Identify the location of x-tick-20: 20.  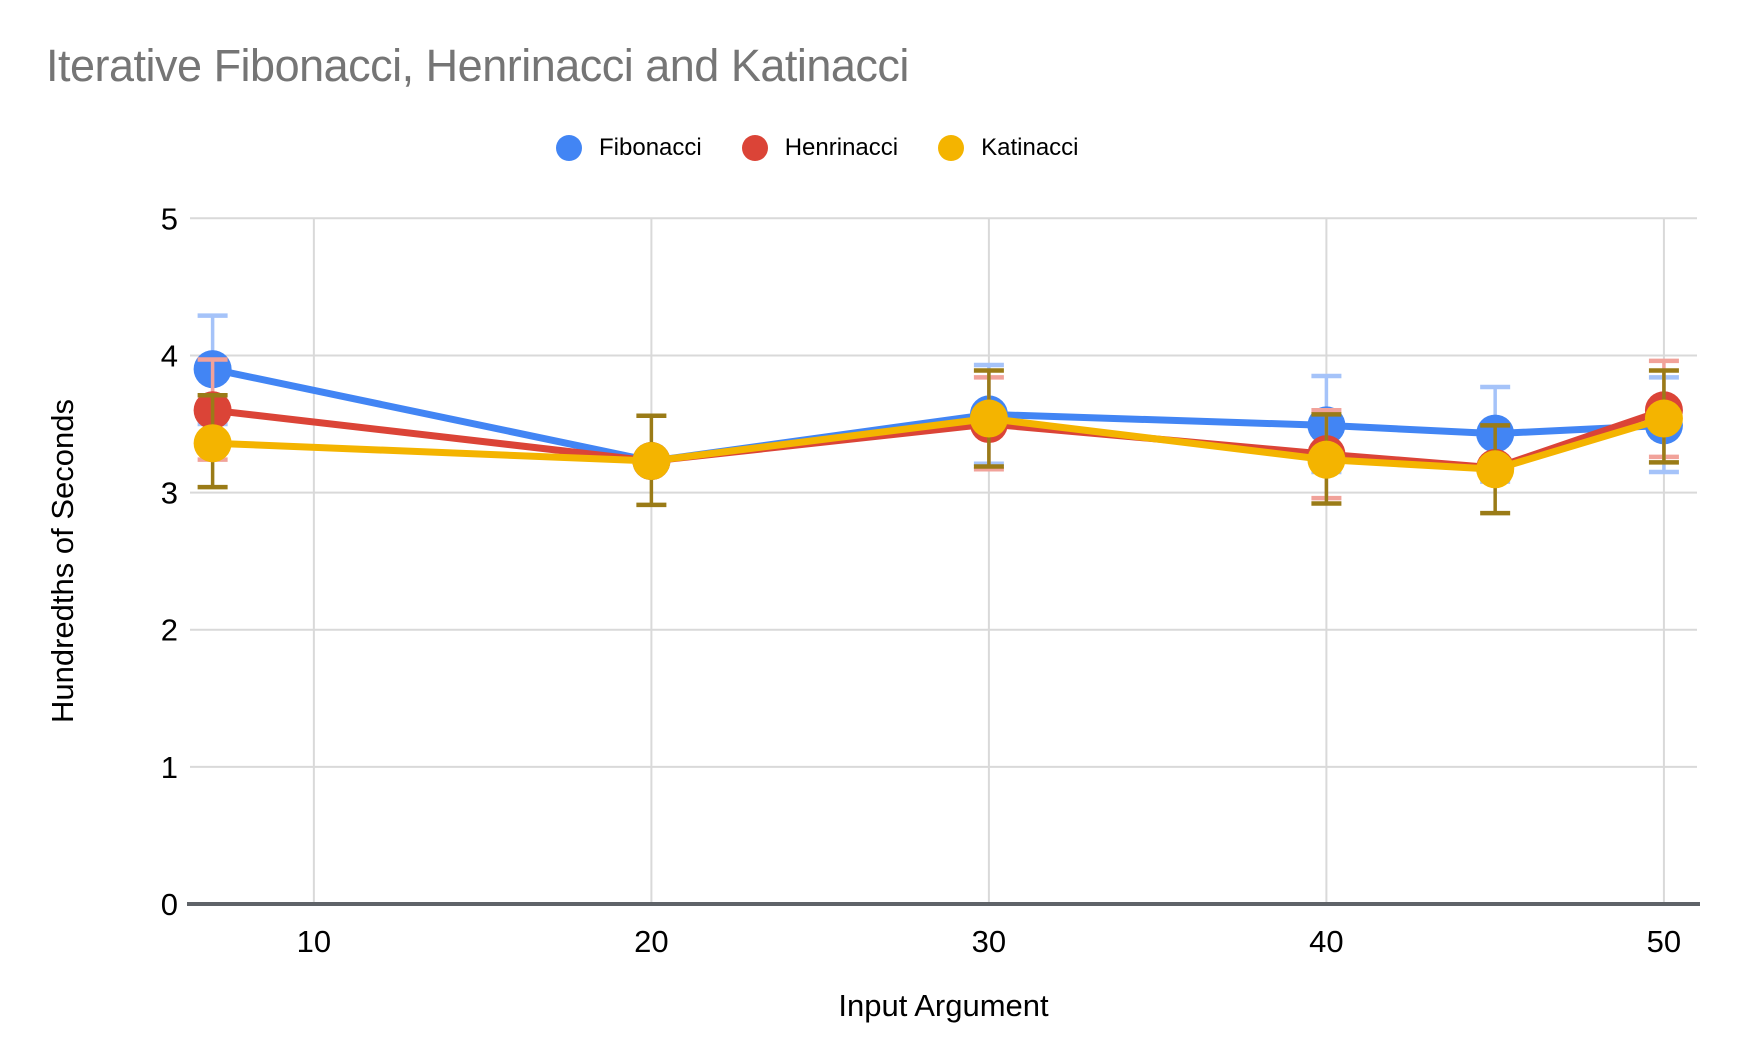
(651, 941).